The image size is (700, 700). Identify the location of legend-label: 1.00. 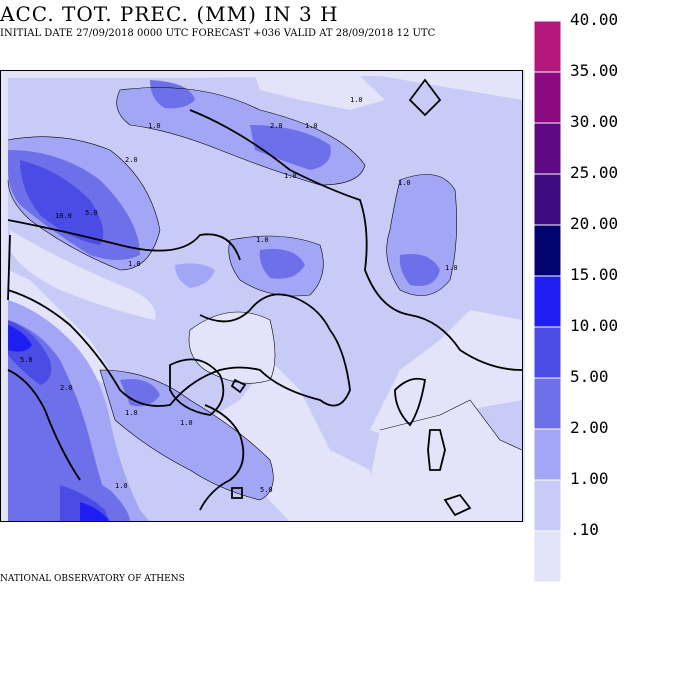
(589, 478).